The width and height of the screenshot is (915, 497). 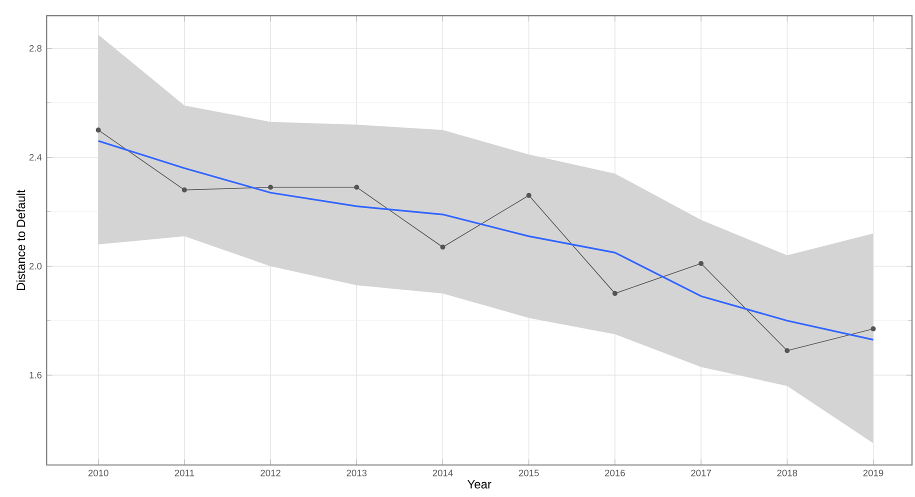 What do you see at coordinates (98, 473) in the screenshot?
I see `x-tick-label: 2010` at bounding box center [98, 473].